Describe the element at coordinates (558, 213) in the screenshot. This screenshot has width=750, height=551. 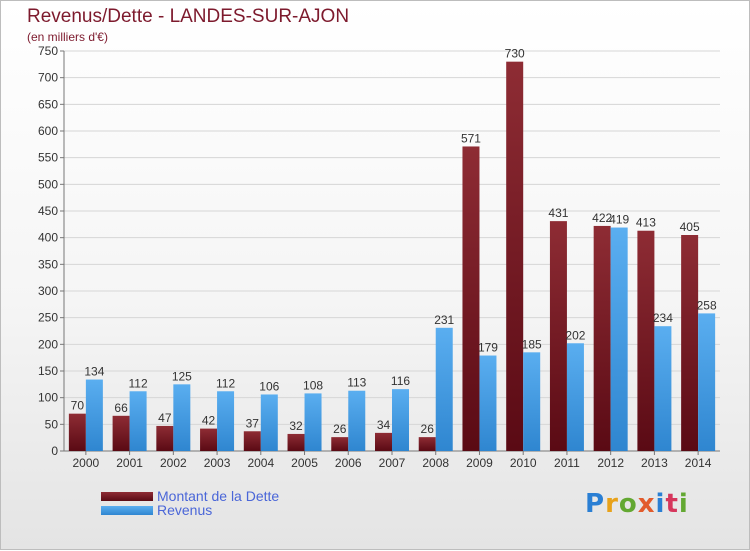
I see `value-label-debt: 431` at that location.